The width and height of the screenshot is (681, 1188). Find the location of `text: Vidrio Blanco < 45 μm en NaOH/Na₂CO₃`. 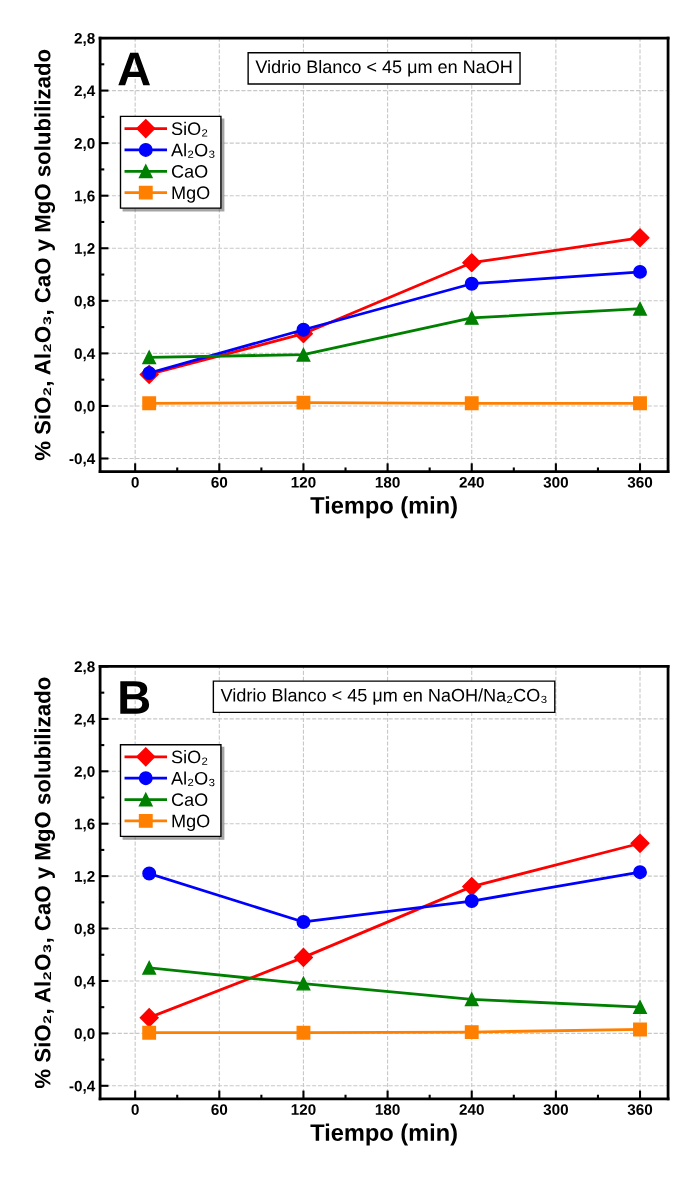

text: Vidrio Blanco < 45 μm en NaOH/Na₂CO₃ is located at coordinates (383, 696).